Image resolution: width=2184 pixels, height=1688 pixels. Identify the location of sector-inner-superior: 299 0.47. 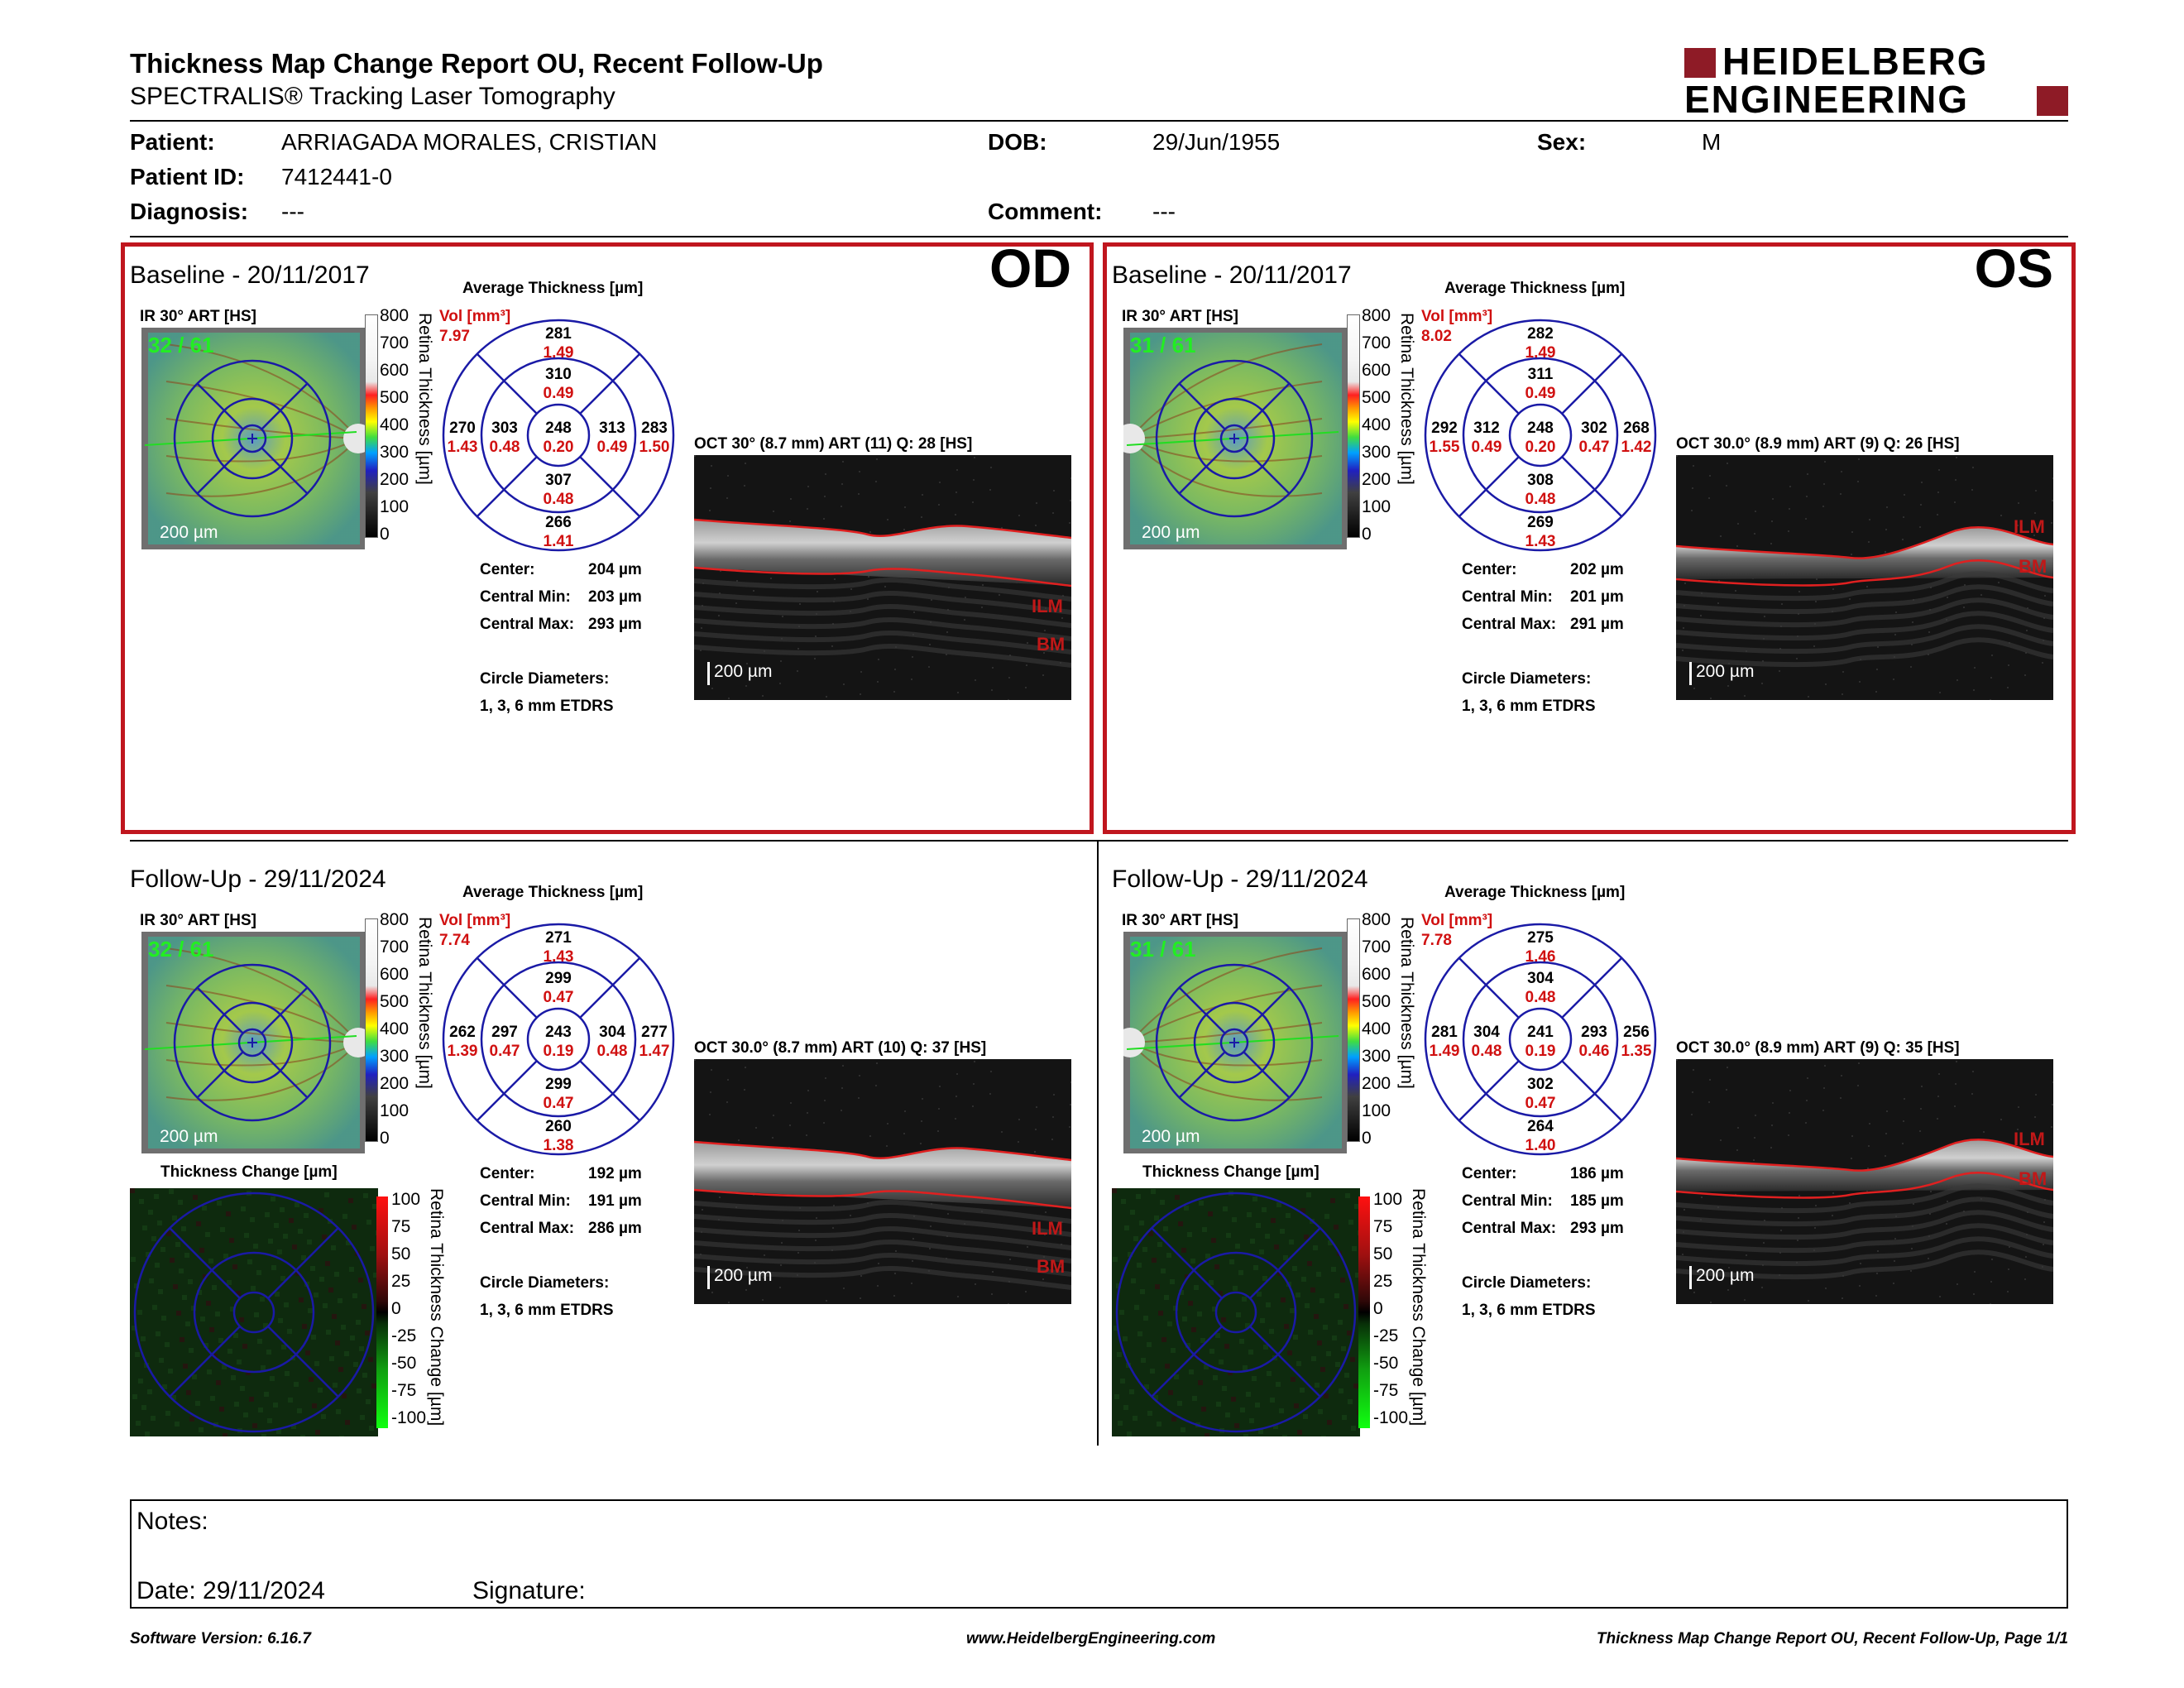
(558, 988).